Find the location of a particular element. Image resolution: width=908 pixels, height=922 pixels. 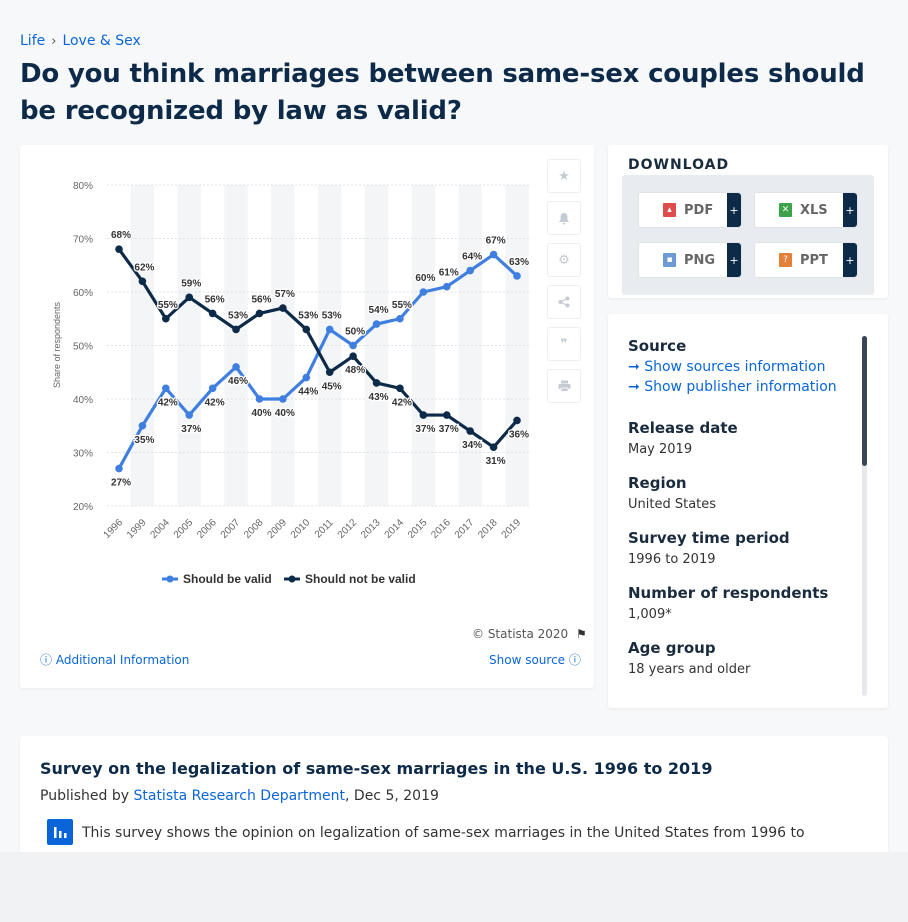

survey-period-label: Survey time period is located at coordinates (709, 538).